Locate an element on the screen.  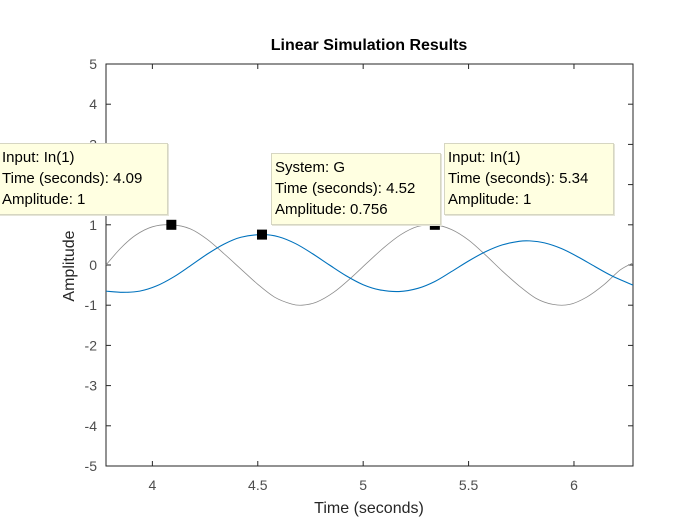
system-response-line is located at coordinates (369, 263).